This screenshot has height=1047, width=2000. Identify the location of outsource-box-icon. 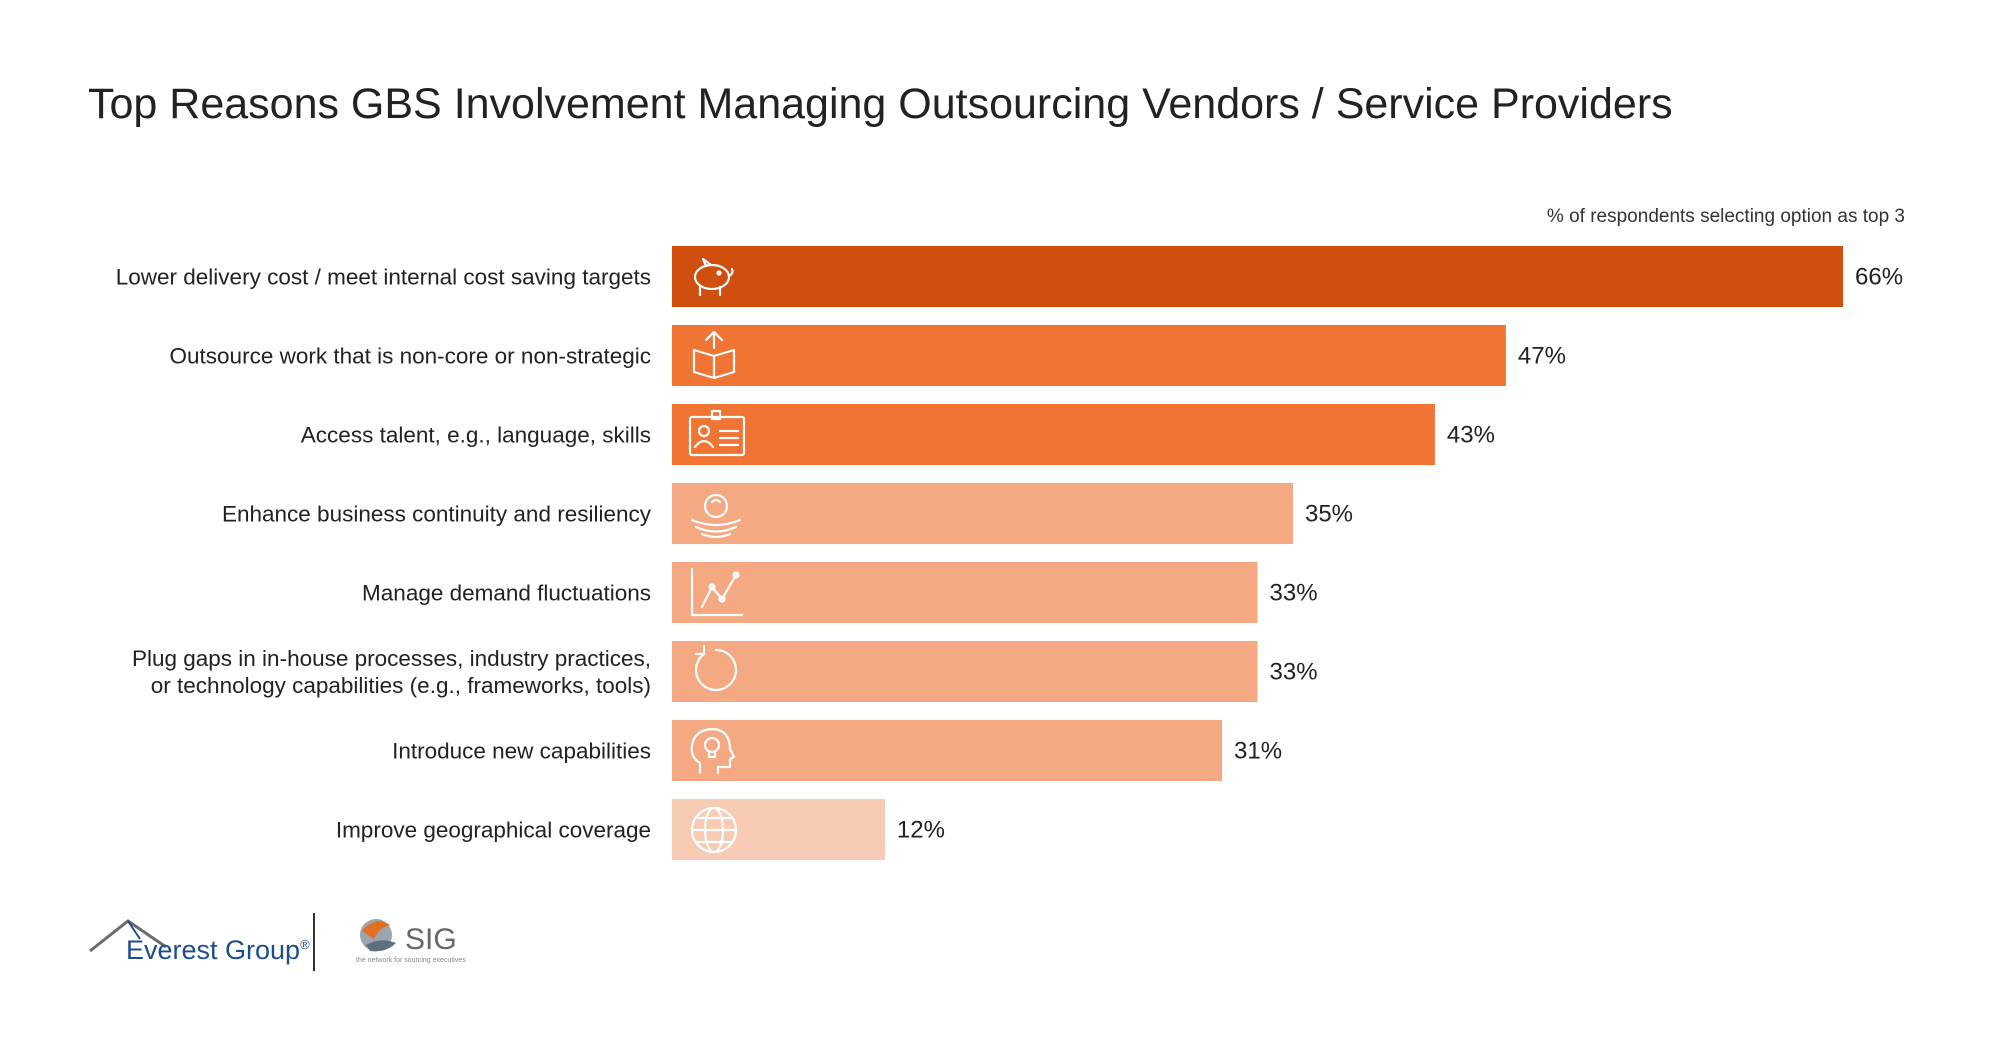
(714, 355).